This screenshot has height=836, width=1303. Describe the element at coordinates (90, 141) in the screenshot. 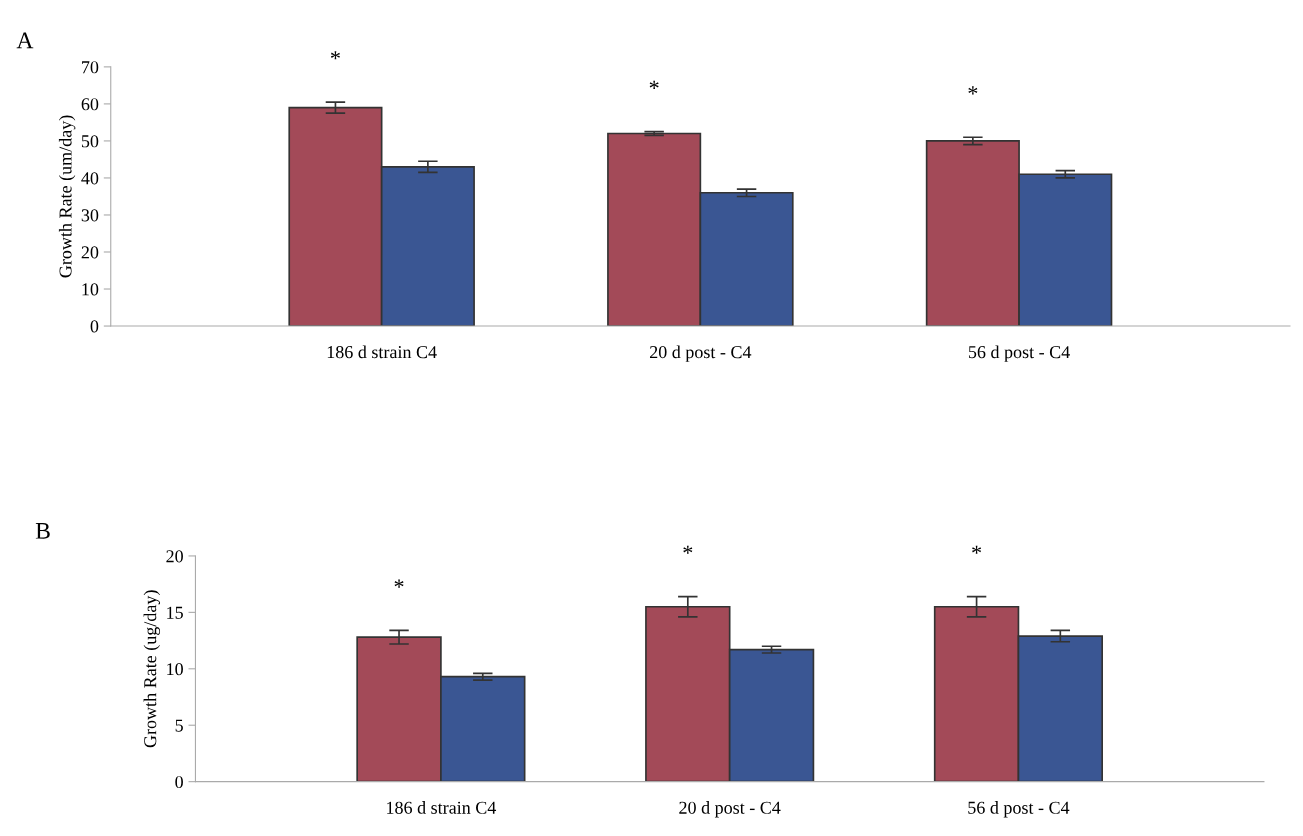

I see `y-tick-label: 50` at that location.